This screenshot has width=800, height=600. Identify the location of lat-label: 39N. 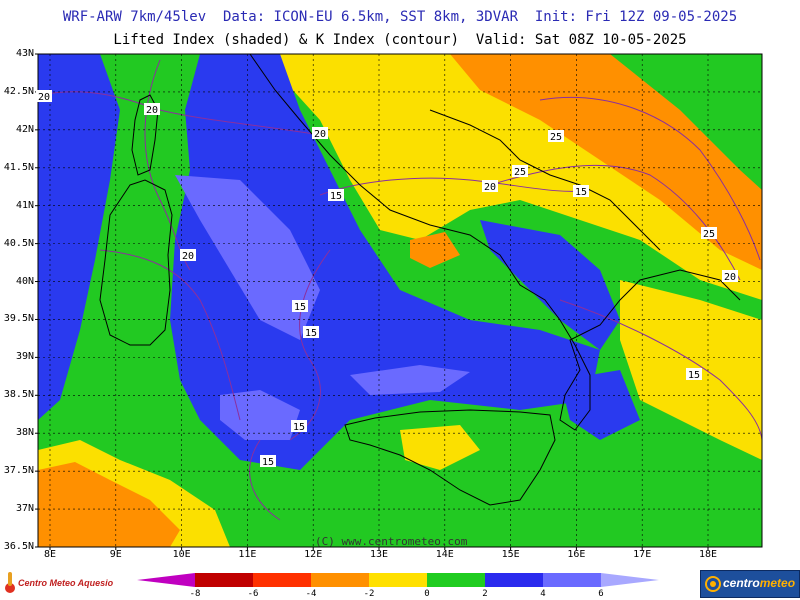
(24, 357).